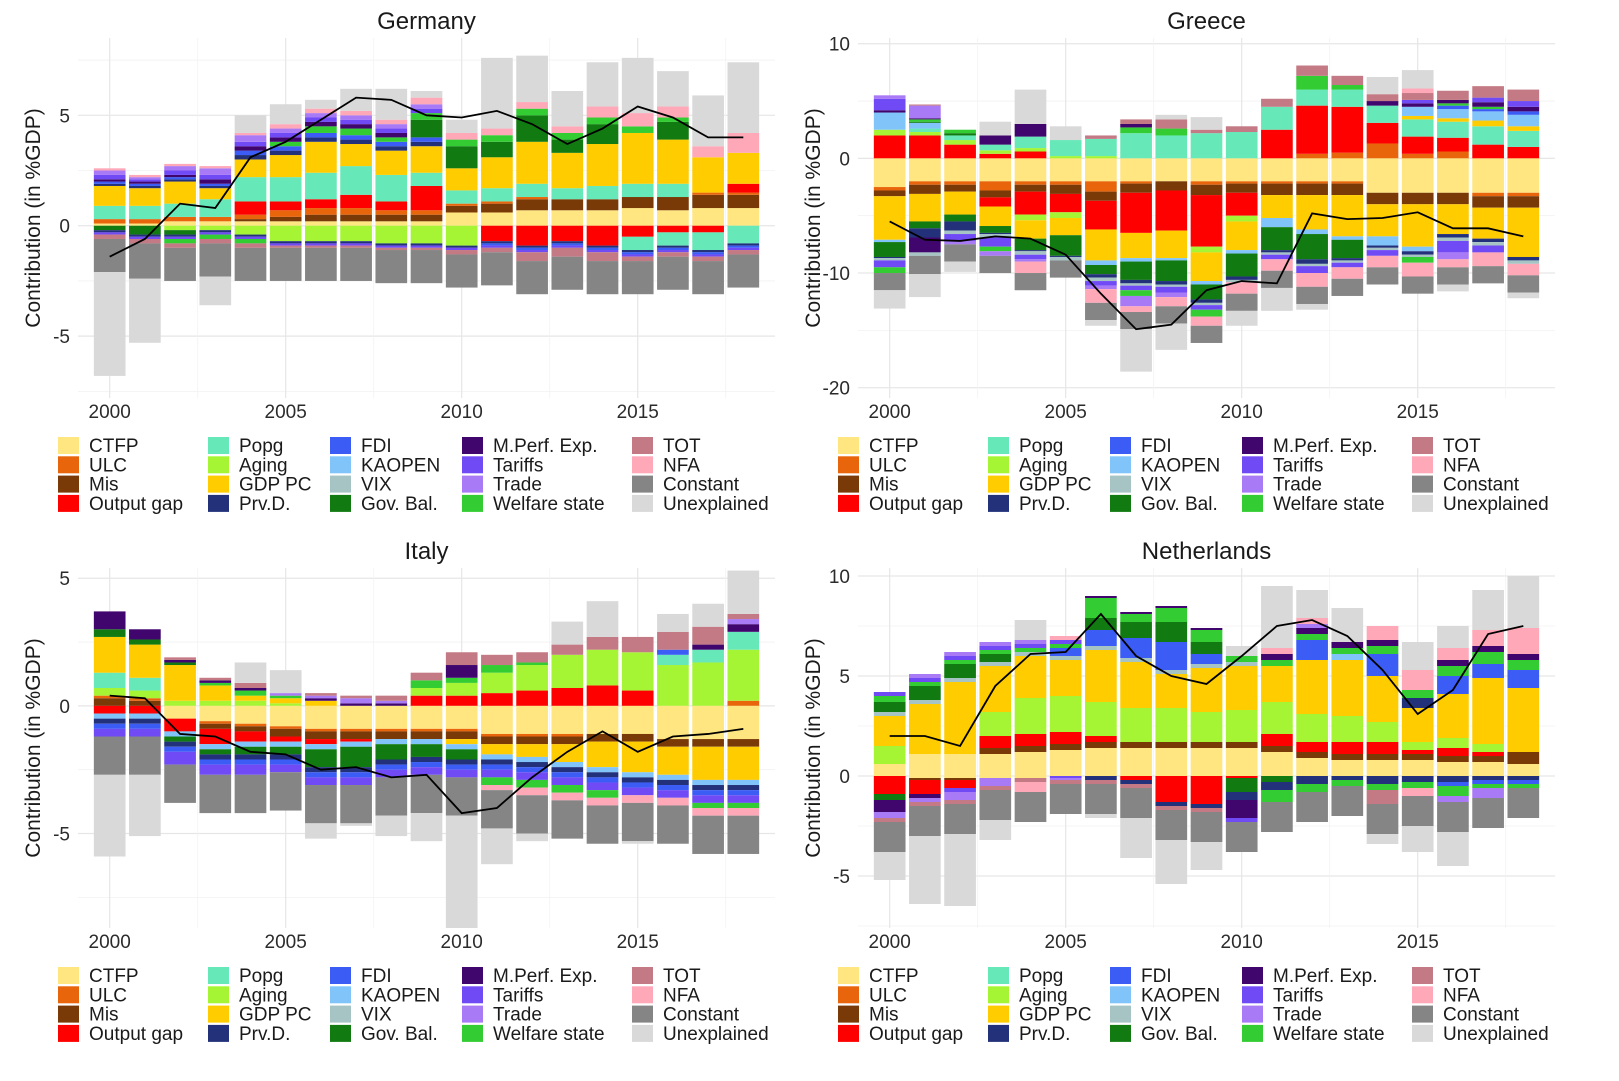  What do you see at coordinates (916, 504) in the screenshot?
I see `legend-label: Output gap` at bounding box center [916, 504].